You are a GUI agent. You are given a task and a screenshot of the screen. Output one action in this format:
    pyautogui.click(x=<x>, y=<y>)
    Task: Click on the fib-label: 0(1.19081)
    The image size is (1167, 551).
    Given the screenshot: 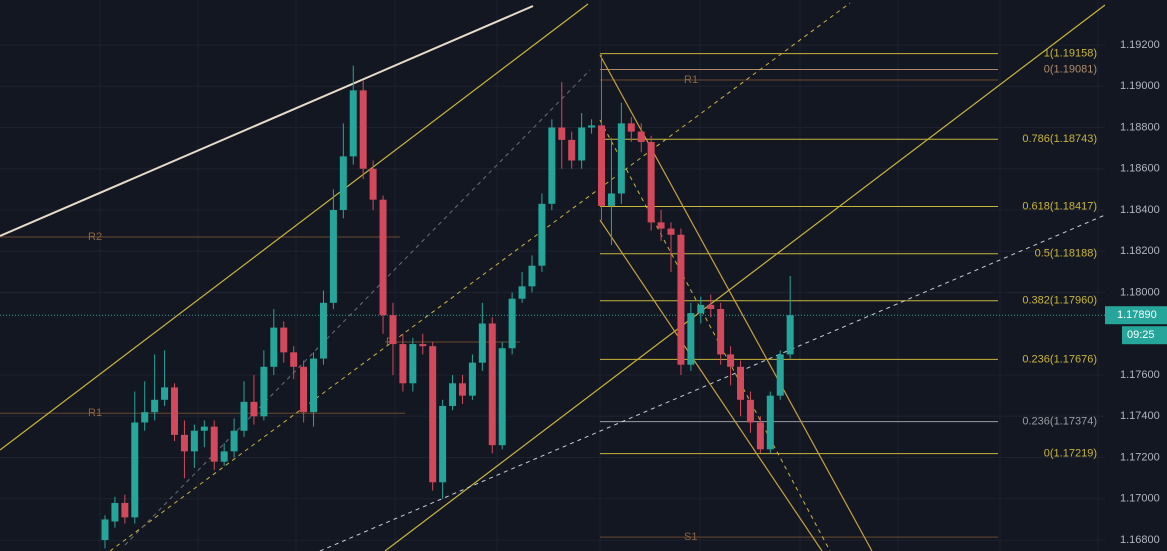 What is the action you would take?
    pyautogui.click(x=1070, y=69)
    